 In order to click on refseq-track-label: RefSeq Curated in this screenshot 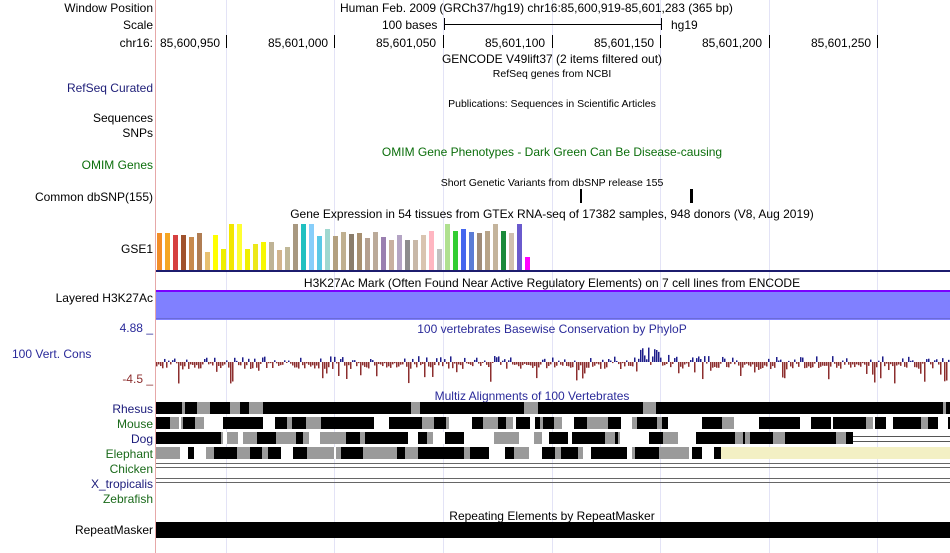, I will do `click(109, 88)`.